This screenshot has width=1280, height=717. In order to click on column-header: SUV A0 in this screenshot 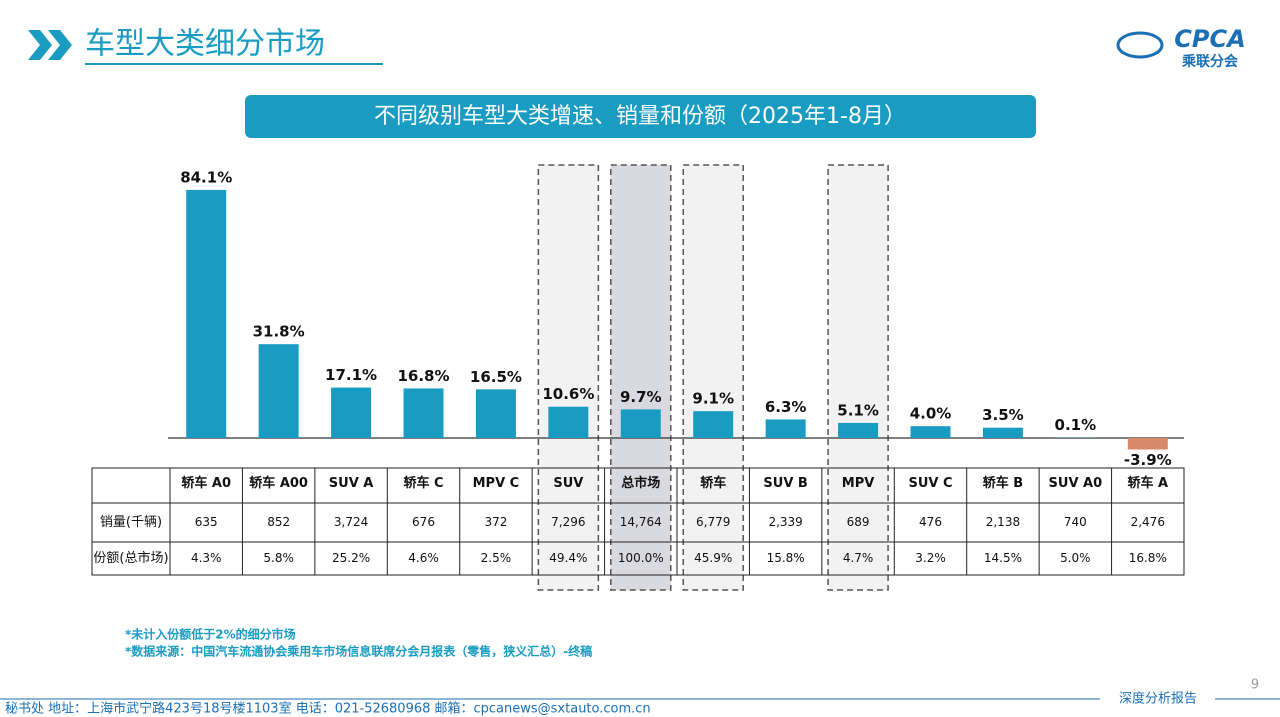, I will do `click(1076, 483)`.